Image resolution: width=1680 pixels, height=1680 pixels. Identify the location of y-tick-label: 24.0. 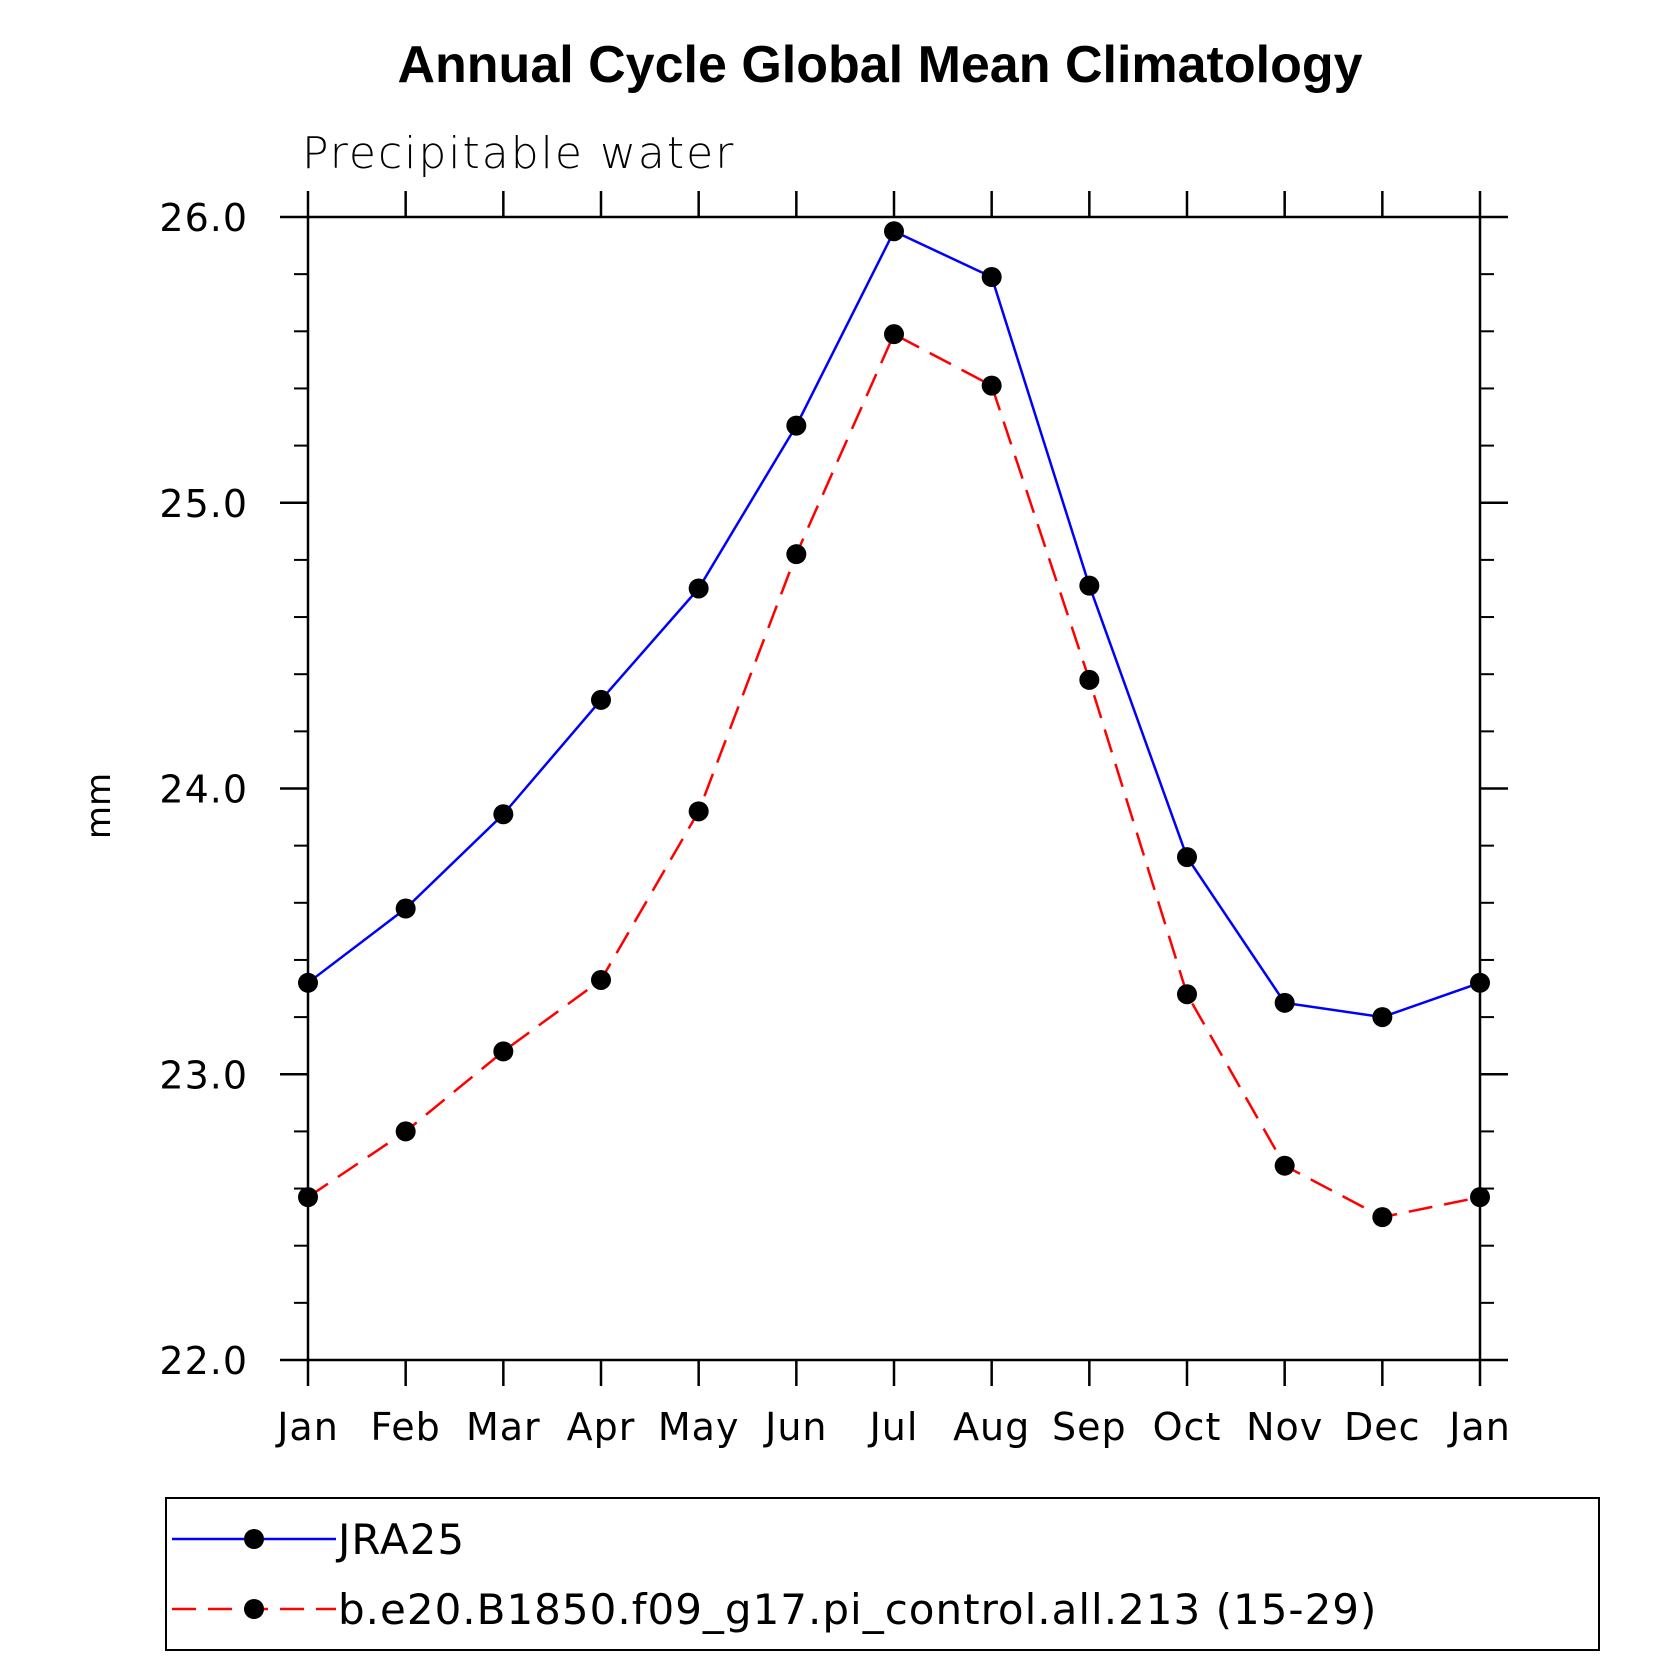
(203, 790).